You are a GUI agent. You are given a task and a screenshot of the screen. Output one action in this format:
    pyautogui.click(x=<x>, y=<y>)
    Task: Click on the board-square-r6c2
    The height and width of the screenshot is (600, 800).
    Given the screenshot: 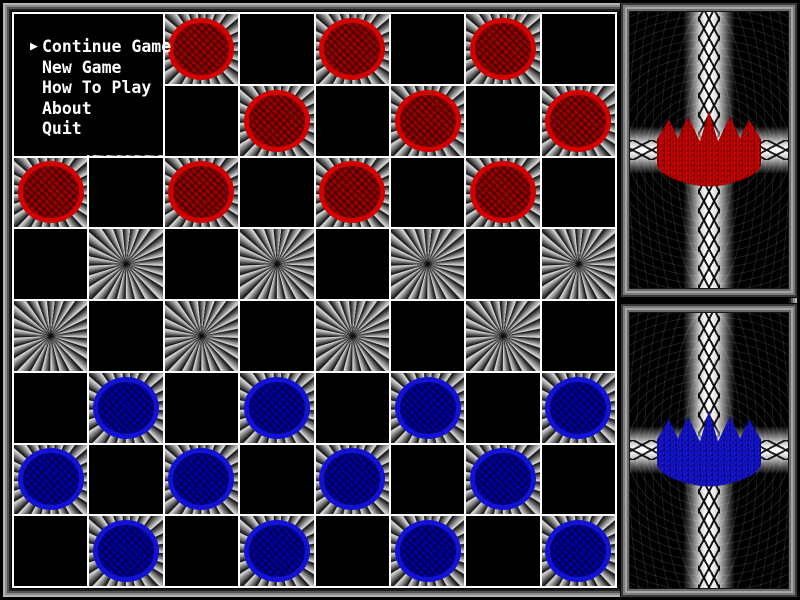 What is the action you would take?
    pyautogui.click(x=201, y=479)
    